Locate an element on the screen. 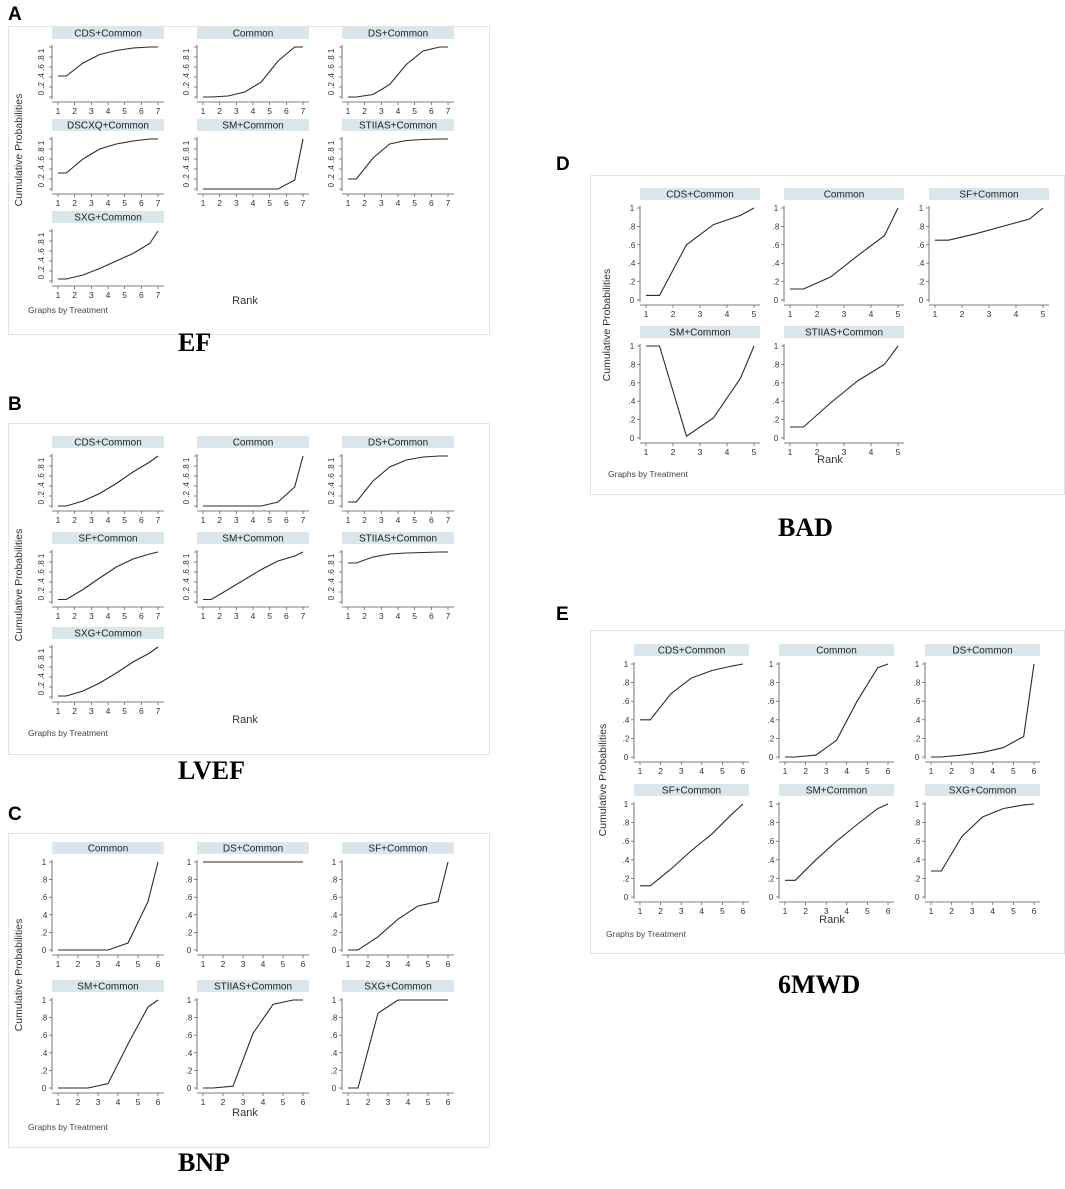  panel-a-ds-common-title: DS+Common is located at coordinates (398, 34).